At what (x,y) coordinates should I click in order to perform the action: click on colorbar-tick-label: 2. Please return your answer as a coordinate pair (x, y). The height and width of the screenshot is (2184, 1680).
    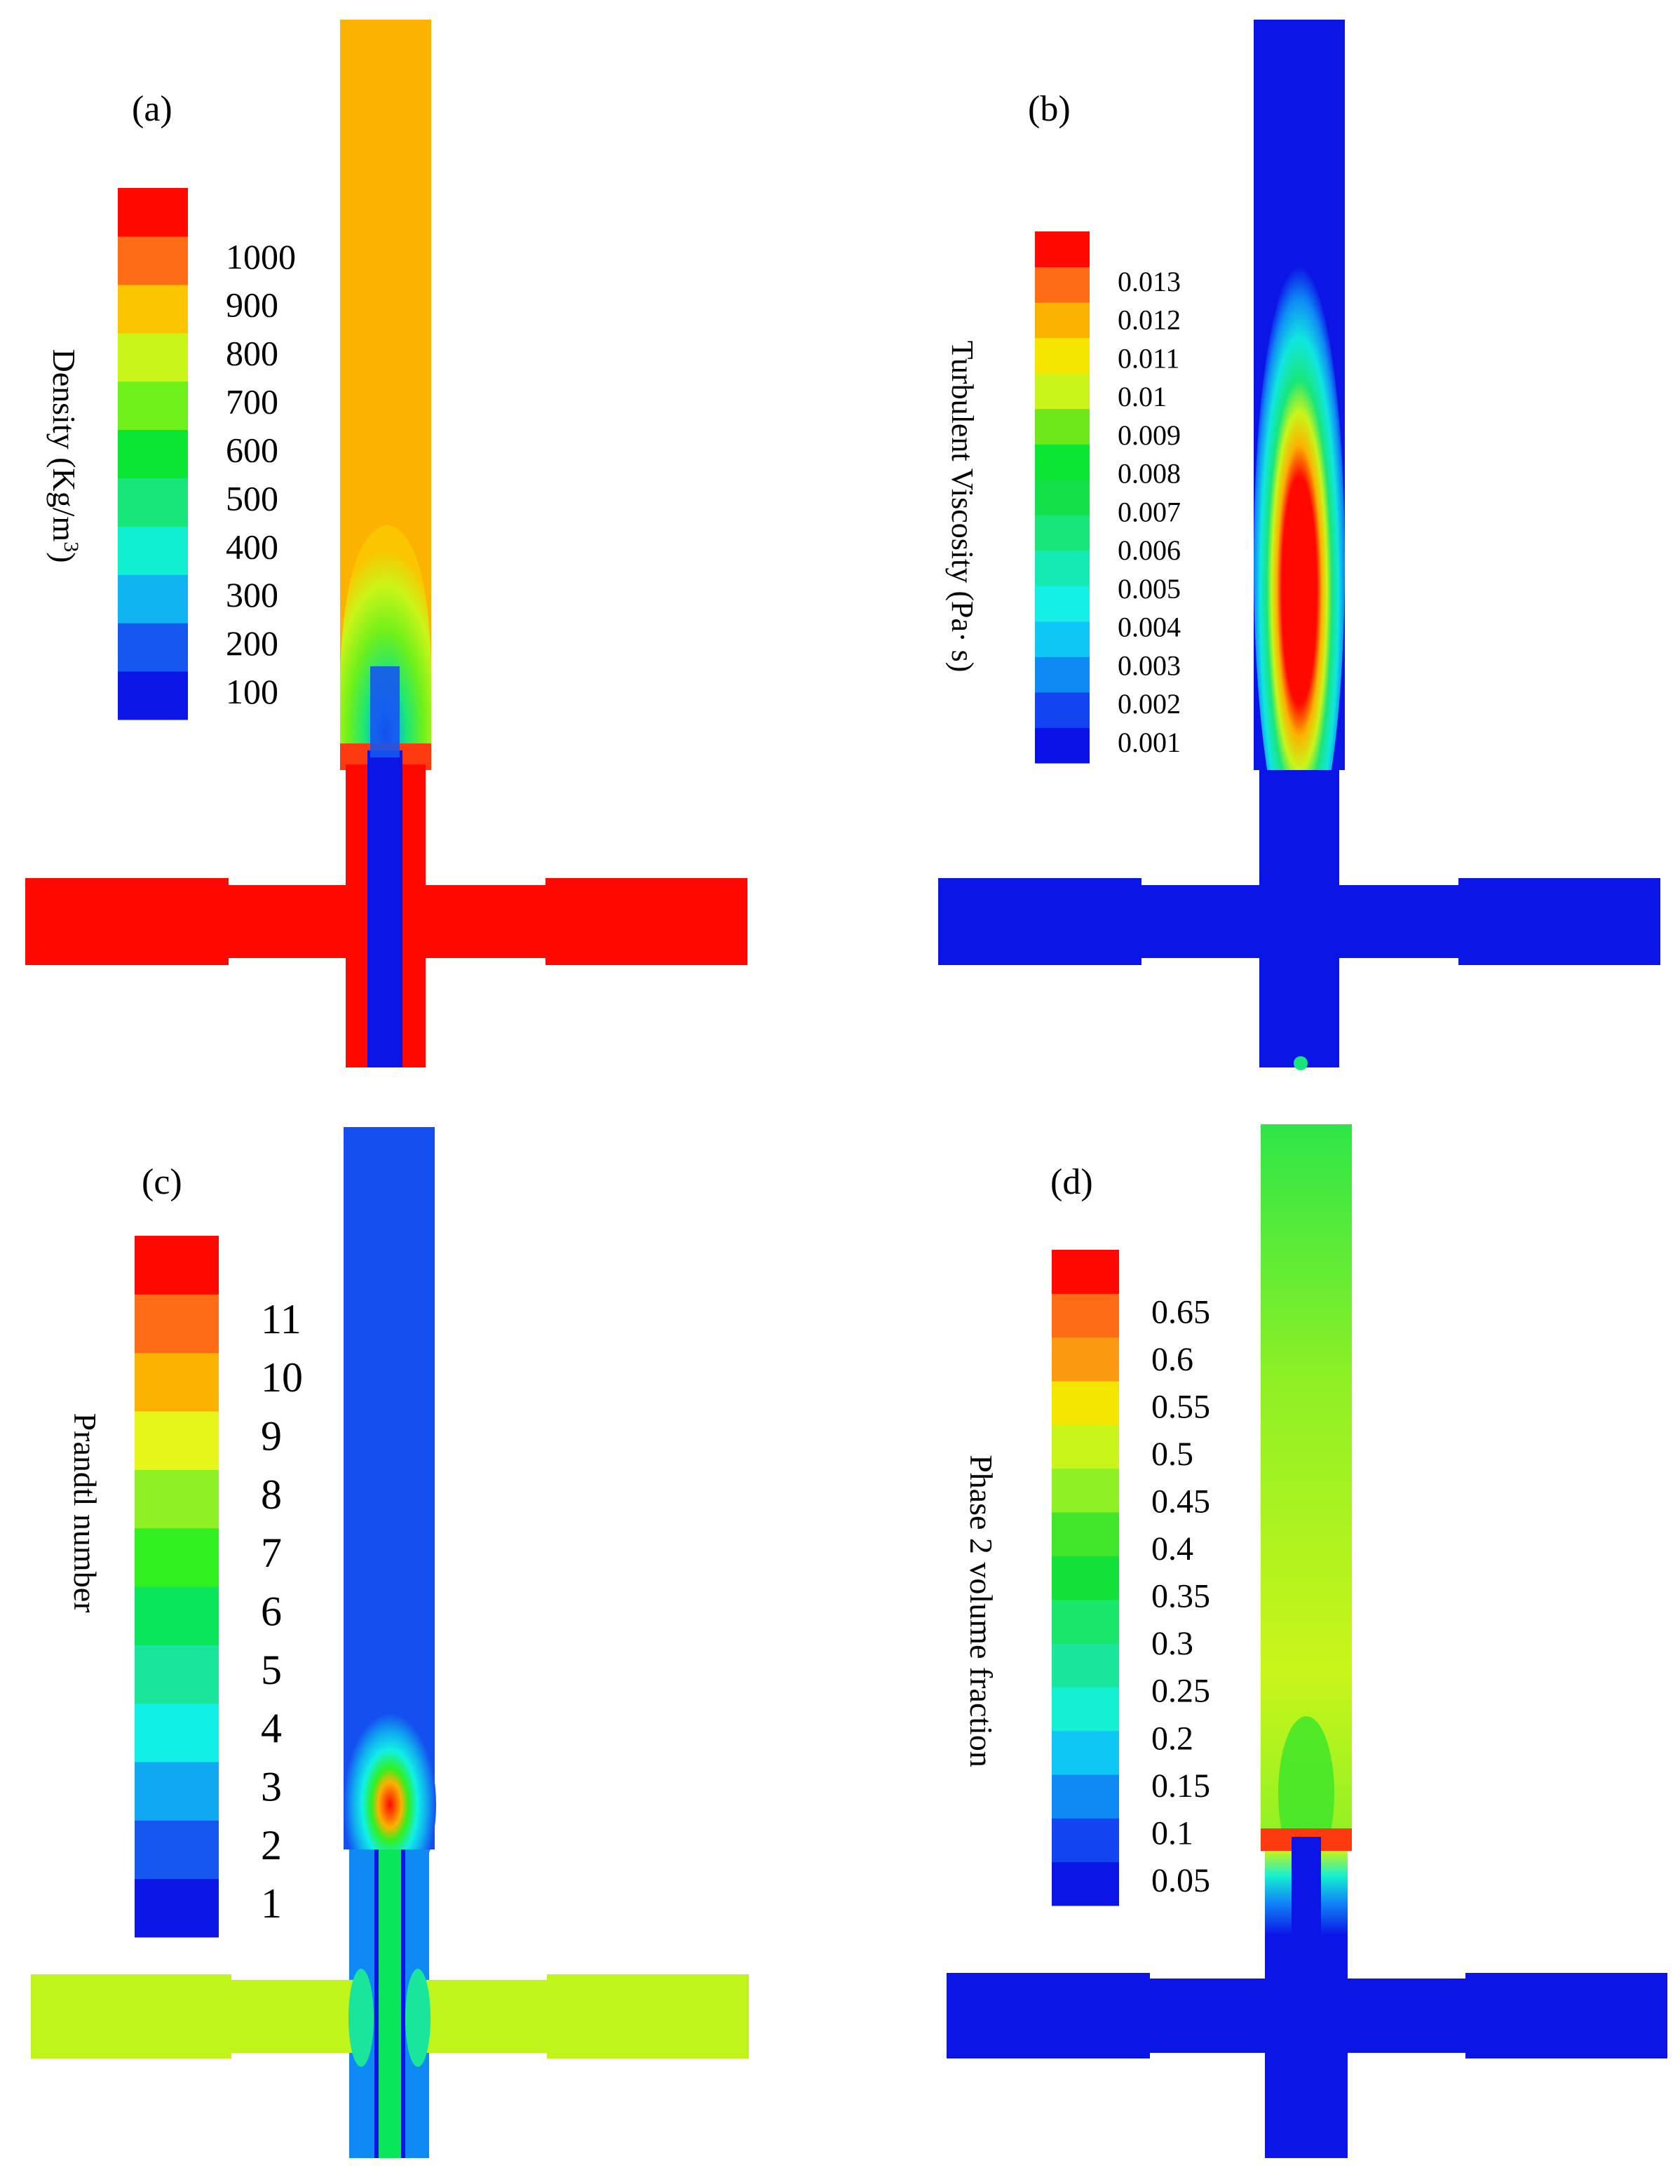
    Looking at the image, I should click on (271, 1845).